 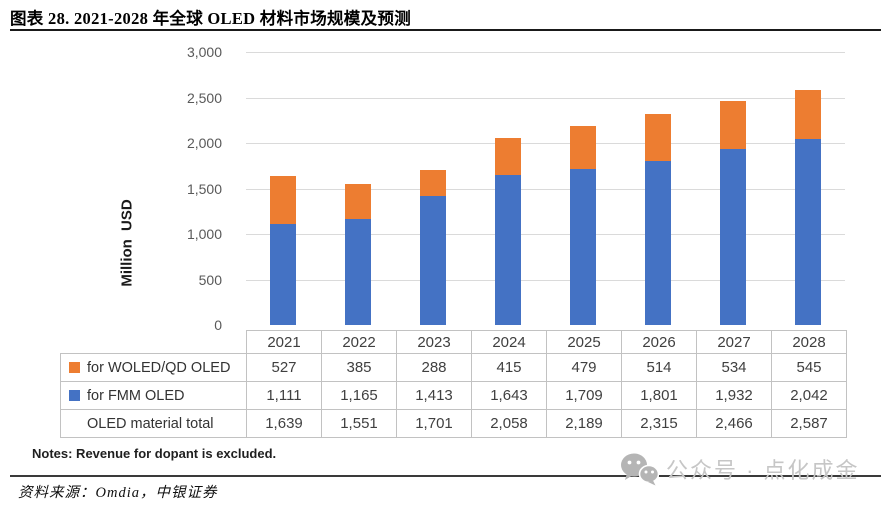 What do you see at coordinates (434, 395) in the screenshot?
I see `table-value-cell: 1,413` at bounding box center [434, 395].